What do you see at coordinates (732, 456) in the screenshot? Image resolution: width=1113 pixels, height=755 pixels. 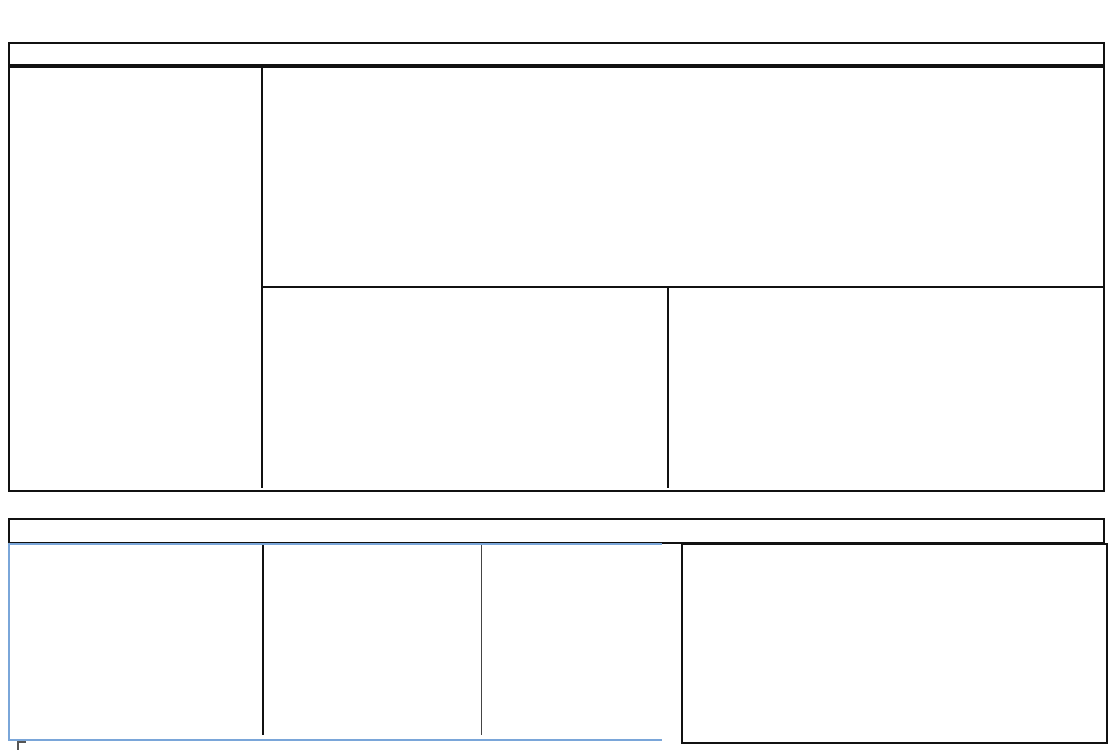 I see `label-alpha-navopo4` at bounding box center [732, 456].